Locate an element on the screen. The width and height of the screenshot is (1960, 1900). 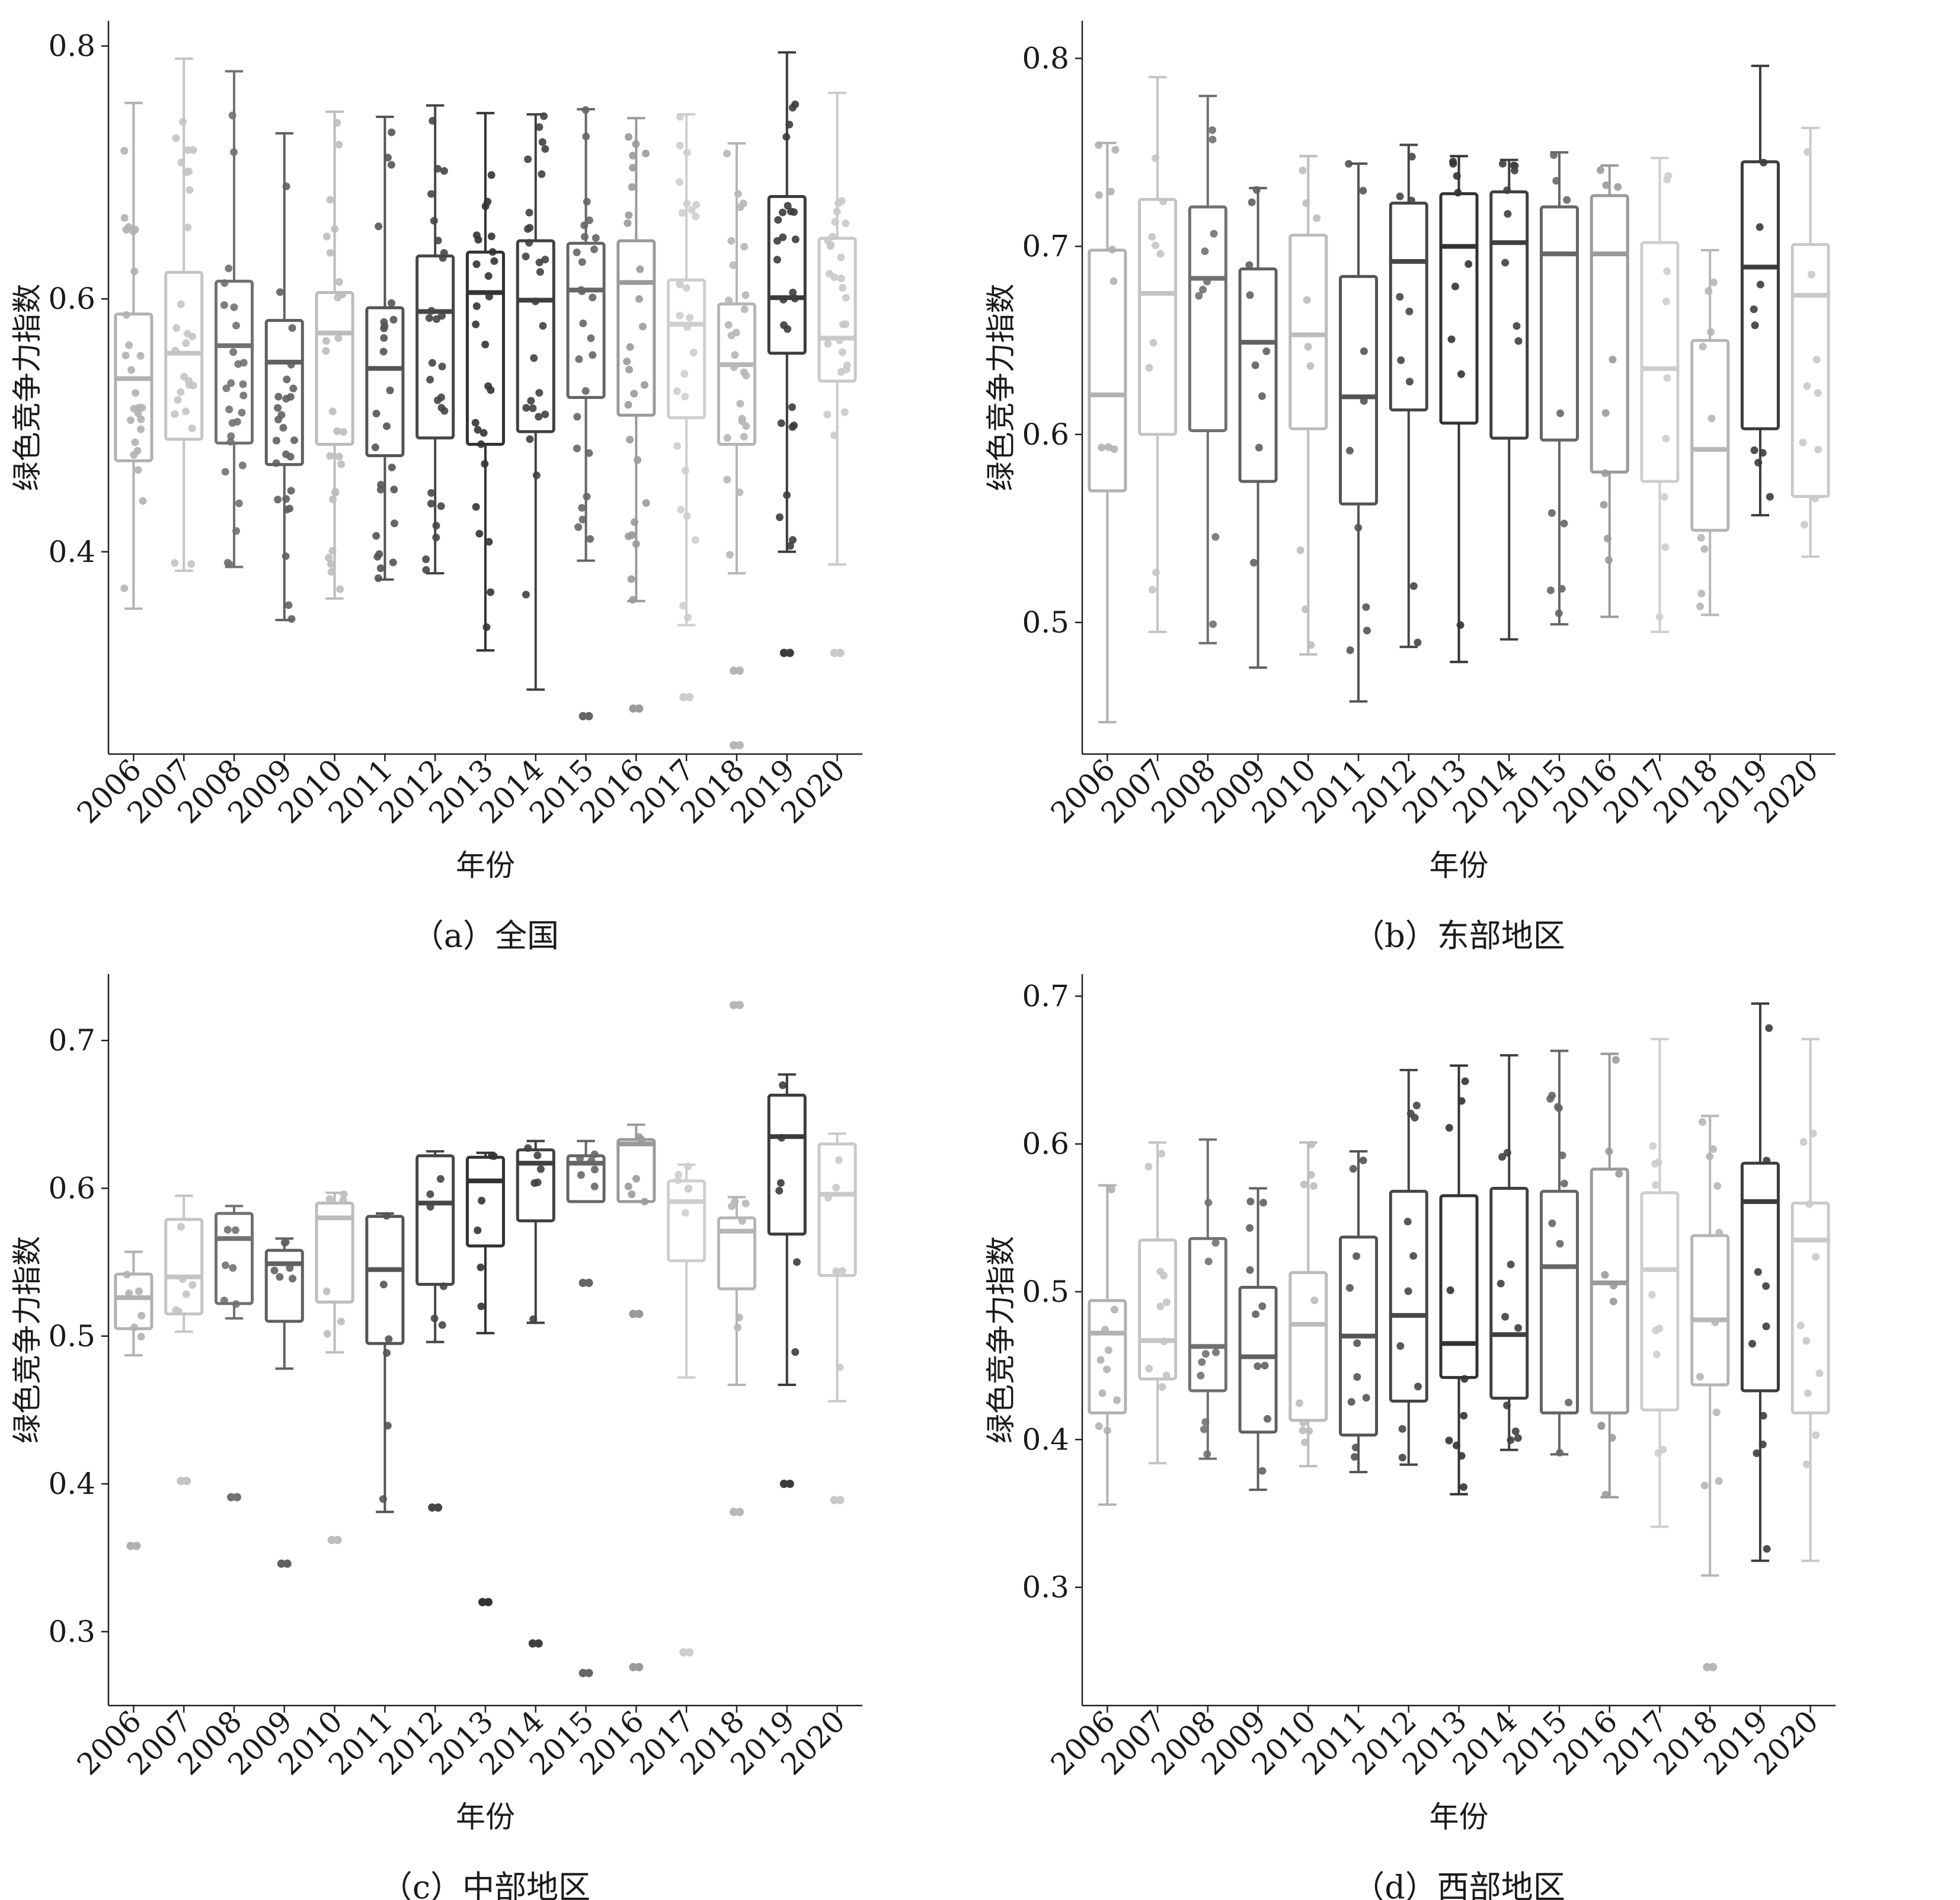
box-2011 is located at coordinates (1359, 431).